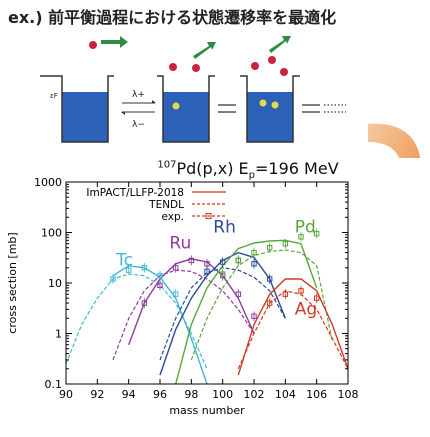 The height and width of the screenshot is (437, 430). Describe the element at coordinates (54, 96) in the screenshot. I see `fermi-level-label: εF` at that location.